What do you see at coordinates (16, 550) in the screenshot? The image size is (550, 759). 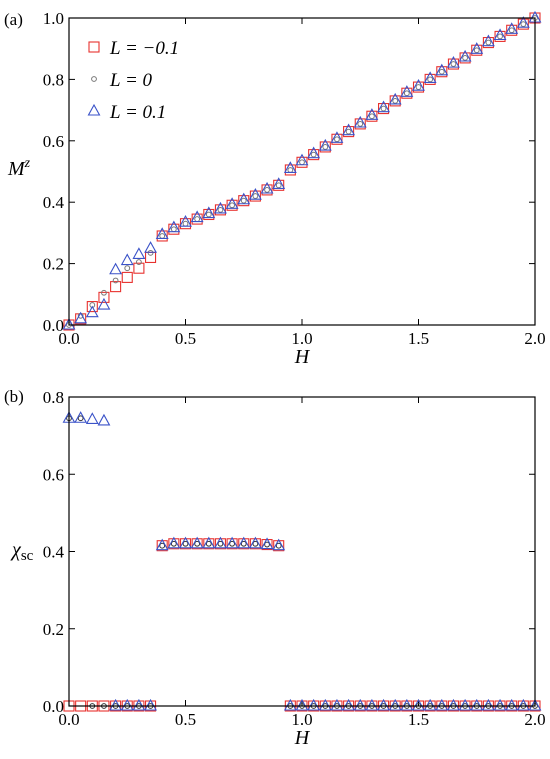 I see `panel-b-ylabel-base: χ` at bounding box center [16, 550].